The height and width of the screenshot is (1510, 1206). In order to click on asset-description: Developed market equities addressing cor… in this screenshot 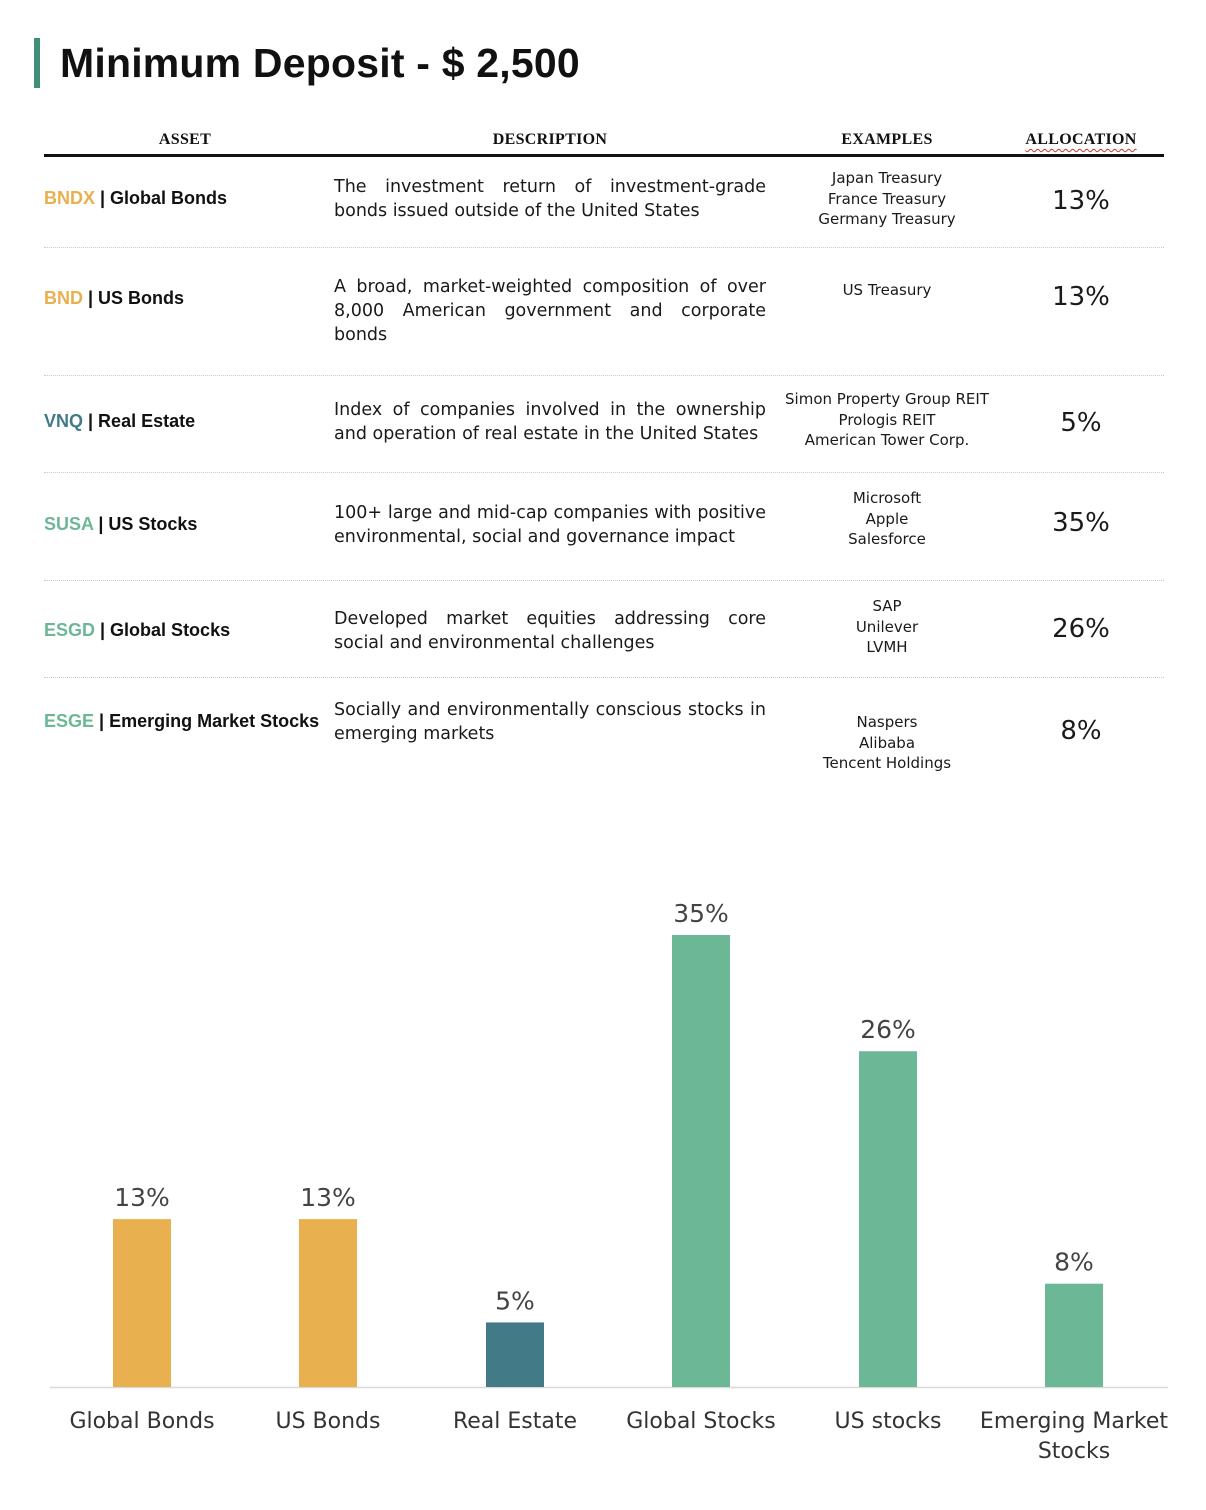, I will do `click(550, 631)`.